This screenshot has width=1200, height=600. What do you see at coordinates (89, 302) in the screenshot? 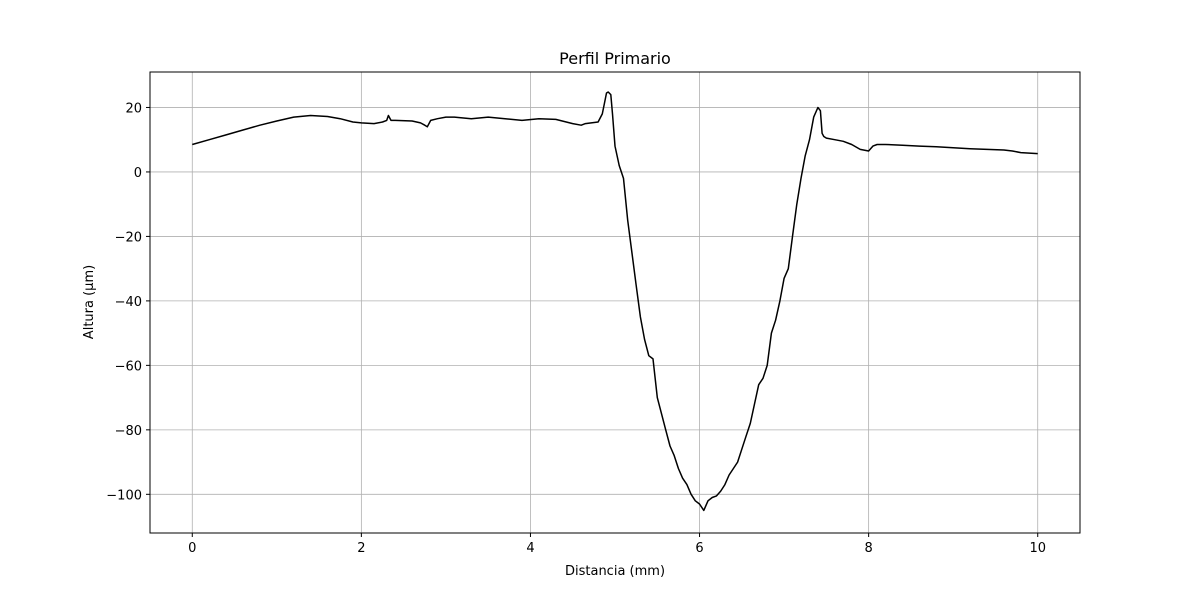
I see `y-axis-label: Altura (µm)` at bounding box center [89, 302].